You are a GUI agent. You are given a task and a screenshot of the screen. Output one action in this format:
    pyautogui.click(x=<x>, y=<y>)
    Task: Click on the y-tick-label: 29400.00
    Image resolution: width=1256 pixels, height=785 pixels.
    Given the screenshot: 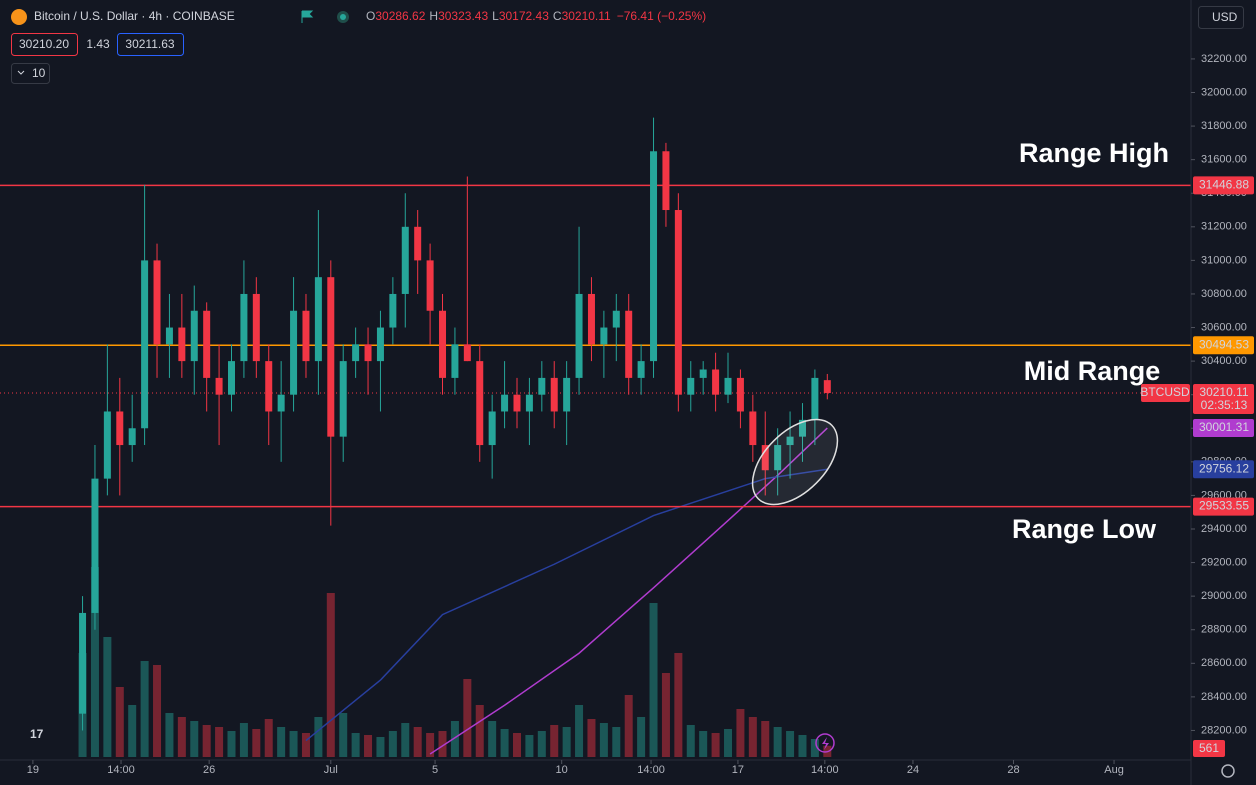 What is the action you would take?
    pyautogui.click(x=1224, y=529)
    